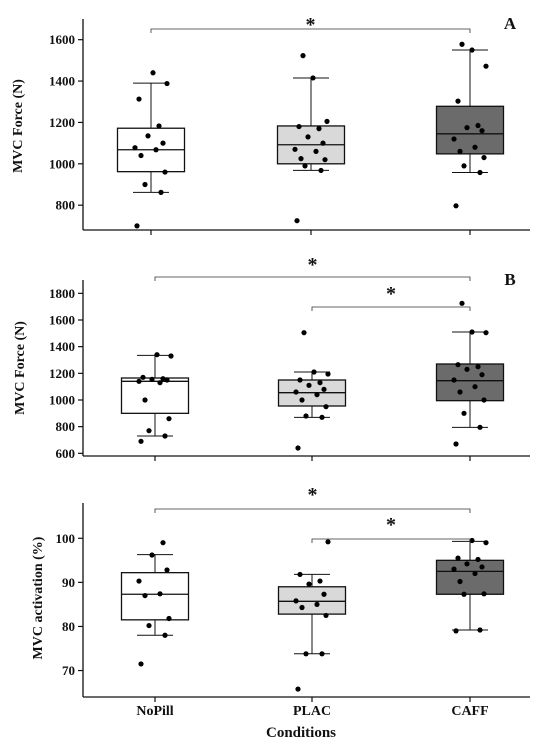 The height and width of the screenshot is (749, 550). I want to click on y-tick-label: 1400, so click(62, 346).